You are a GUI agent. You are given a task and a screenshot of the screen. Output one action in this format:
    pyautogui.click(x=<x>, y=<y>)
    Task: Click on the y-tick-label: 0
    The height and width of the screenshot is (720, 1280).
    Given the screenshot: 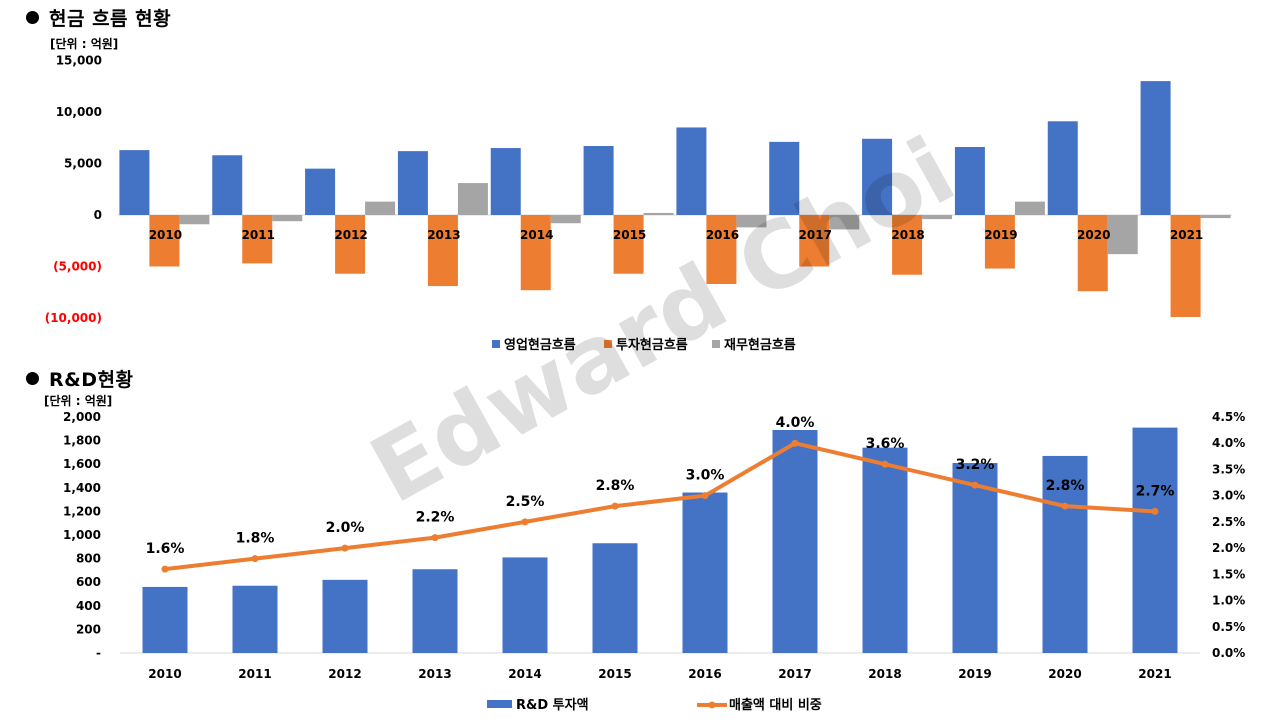 What is the action you would take?
    pyautogui.click(x=98, y=215)
    